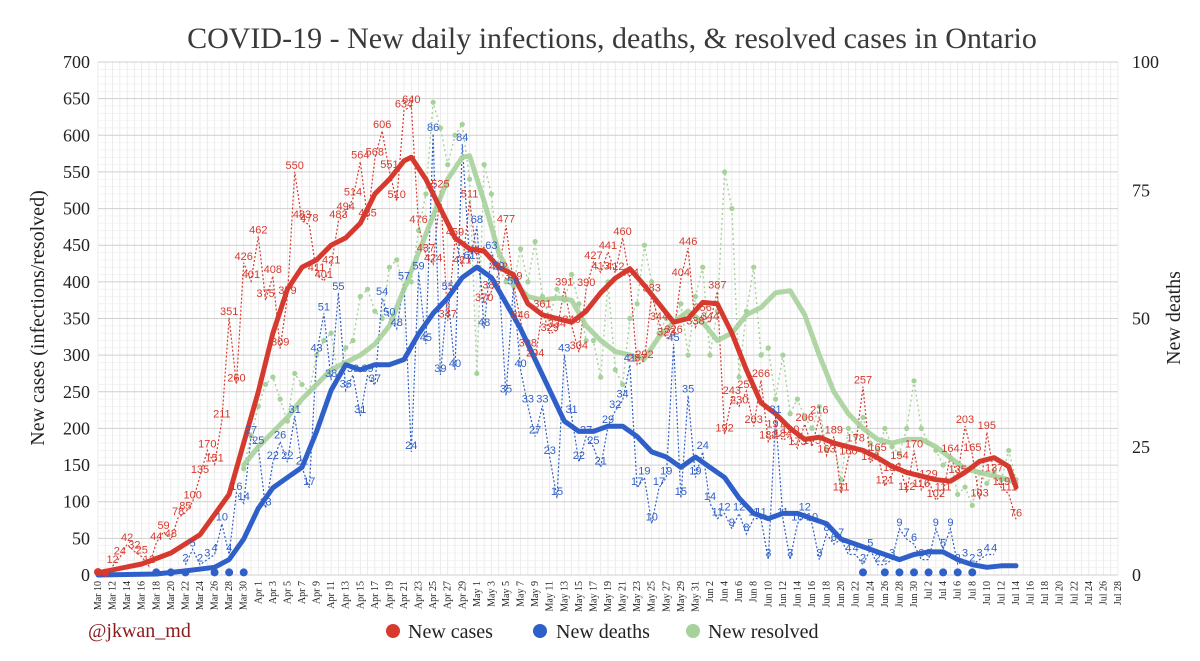 This screenshot has height=661, width=1200. What do you see at coordinates (244, 497) in the screenshot?
I see `deaths-data-label: 14` at bounding box center [244, 497].